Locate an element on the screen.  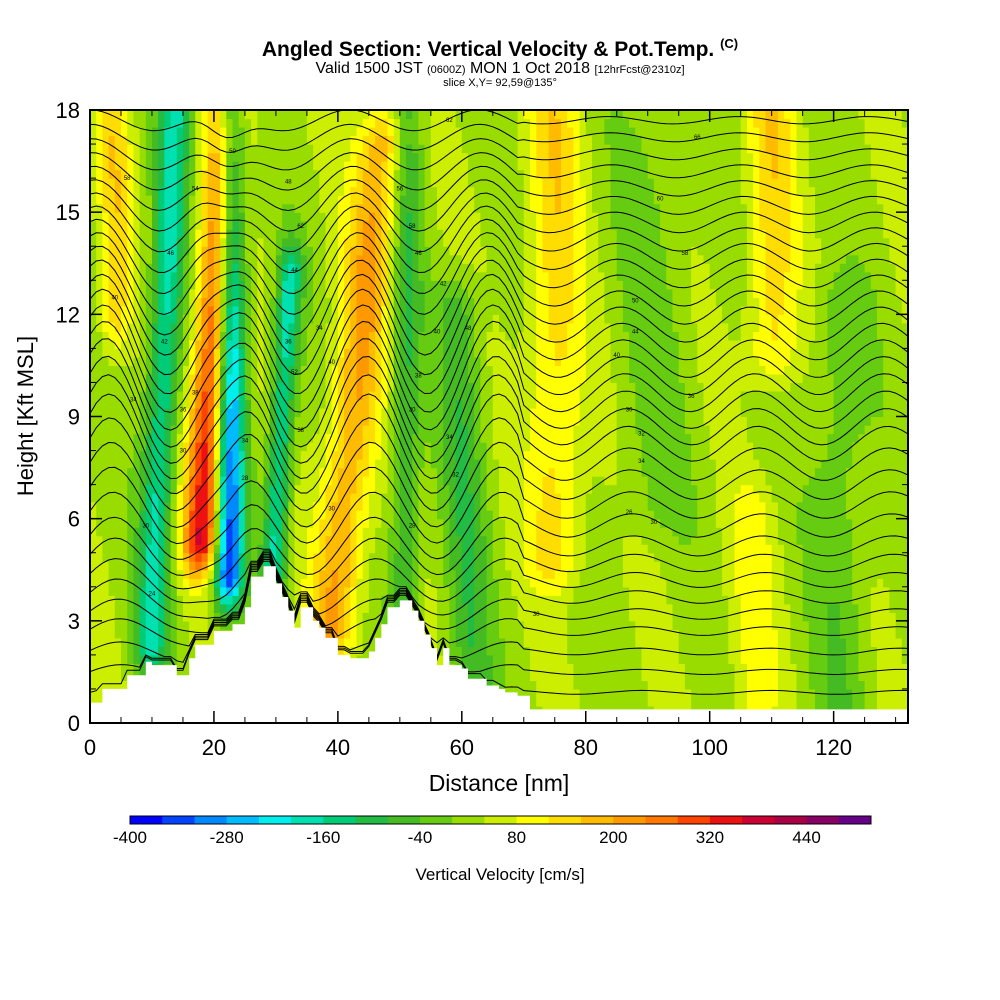
contour-label: 50 is located at coordinates (635, 302).